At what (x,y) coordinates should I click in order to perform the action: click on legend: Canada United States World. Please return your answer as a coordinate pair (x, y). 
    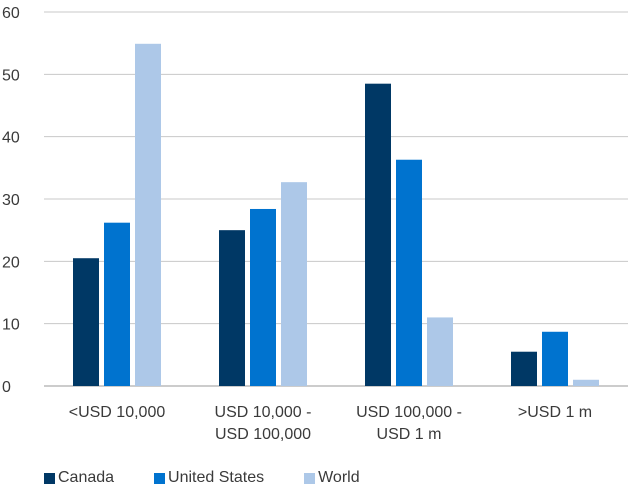
    Looking at the image, I should click on (222, 478).